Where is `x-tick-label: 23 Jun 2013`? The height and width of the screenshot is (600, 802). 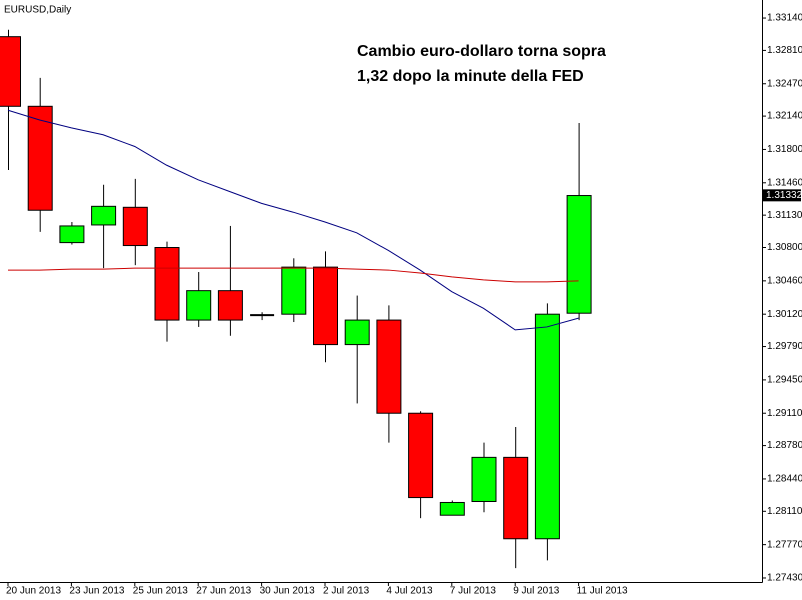 x-tick-label: 23 Jun 2013 is located at coordinates (96, 591).